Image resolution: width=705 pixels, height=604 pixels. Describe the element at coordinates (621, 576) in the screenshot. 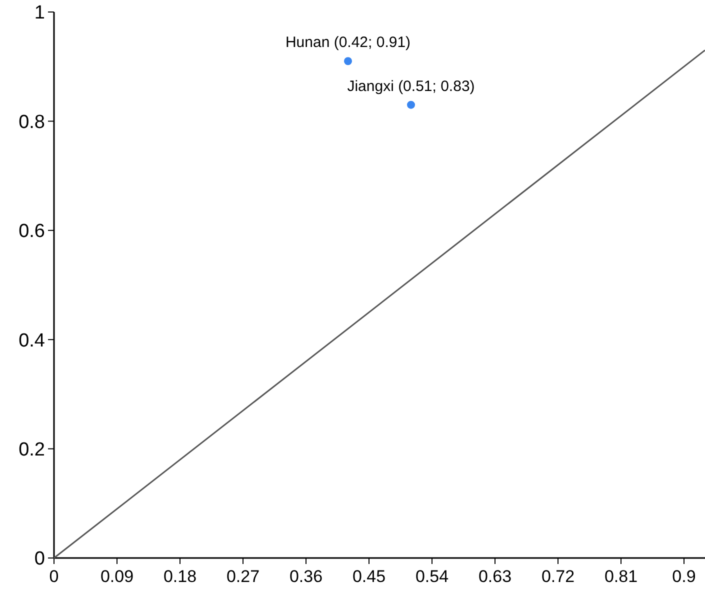

I see `x-tick-label: 0.81` at that location.